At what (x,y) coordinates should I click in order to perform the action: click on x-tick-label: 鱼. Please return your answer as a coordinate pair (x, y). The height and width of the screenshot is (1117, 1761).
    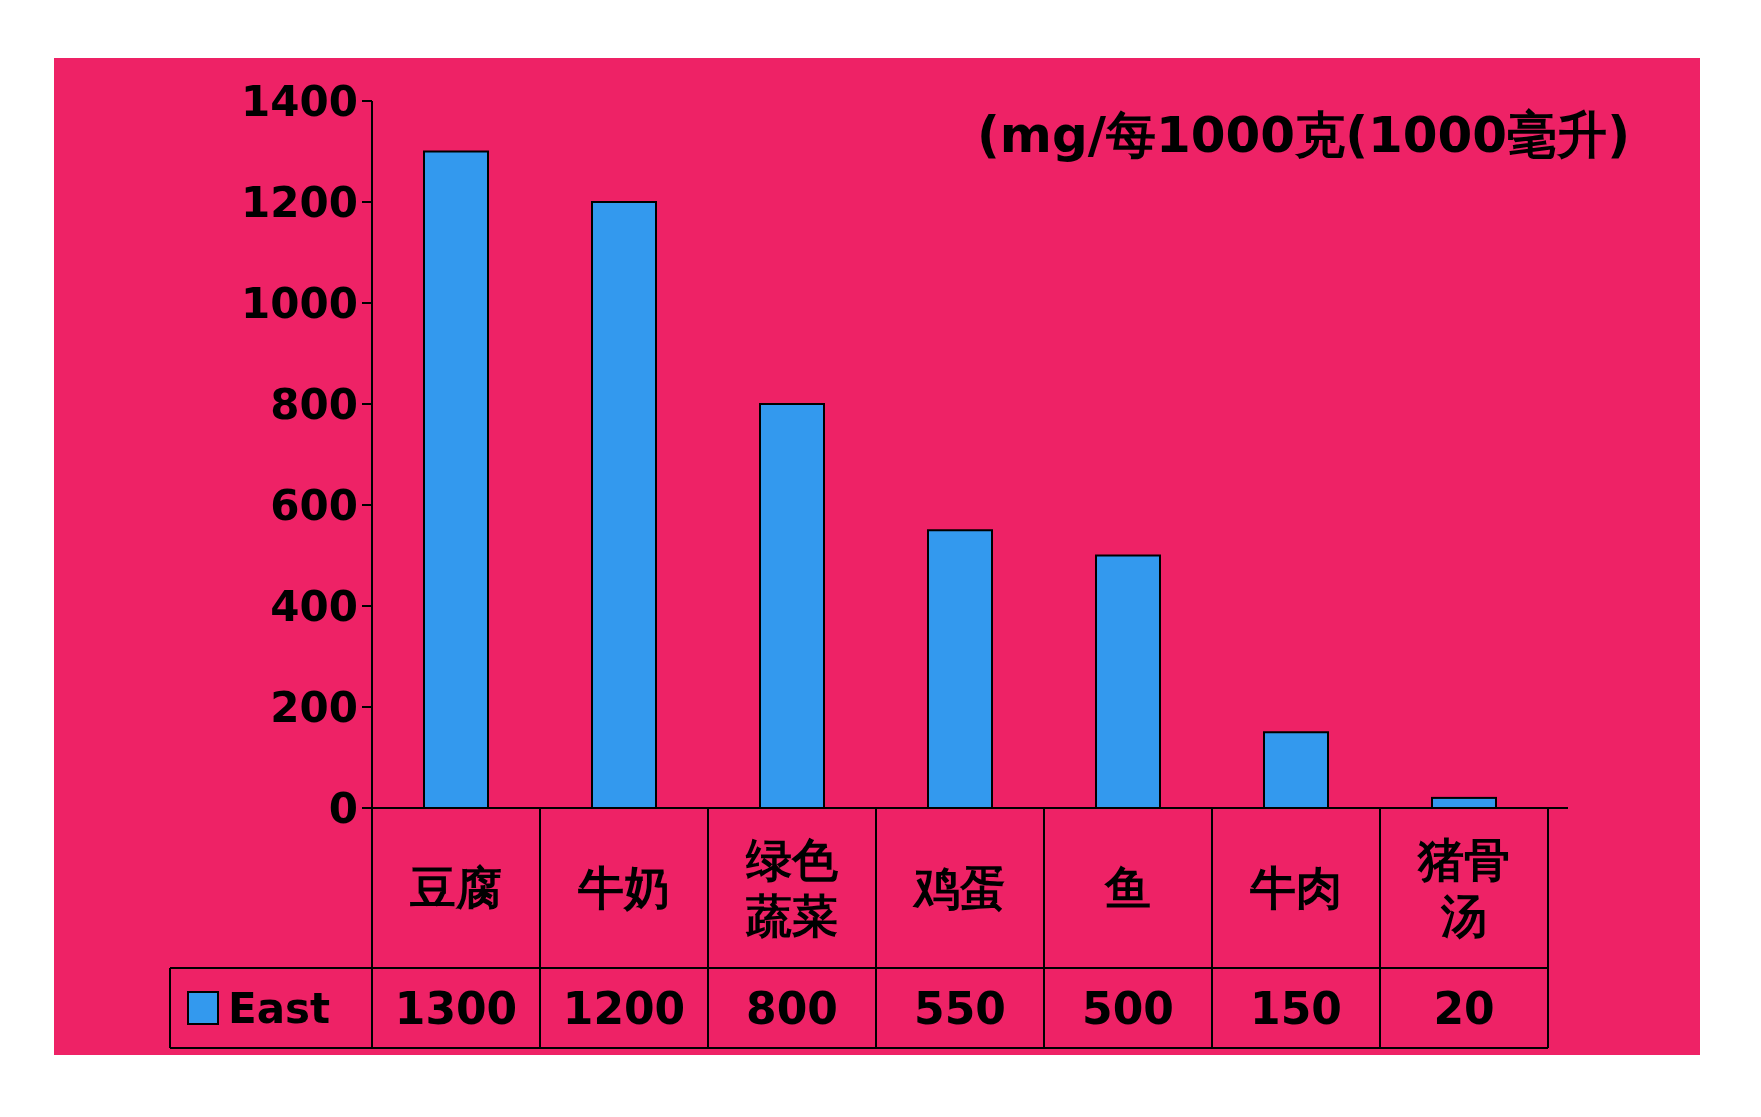
    Looking at the image, I should click on (1127, 888).